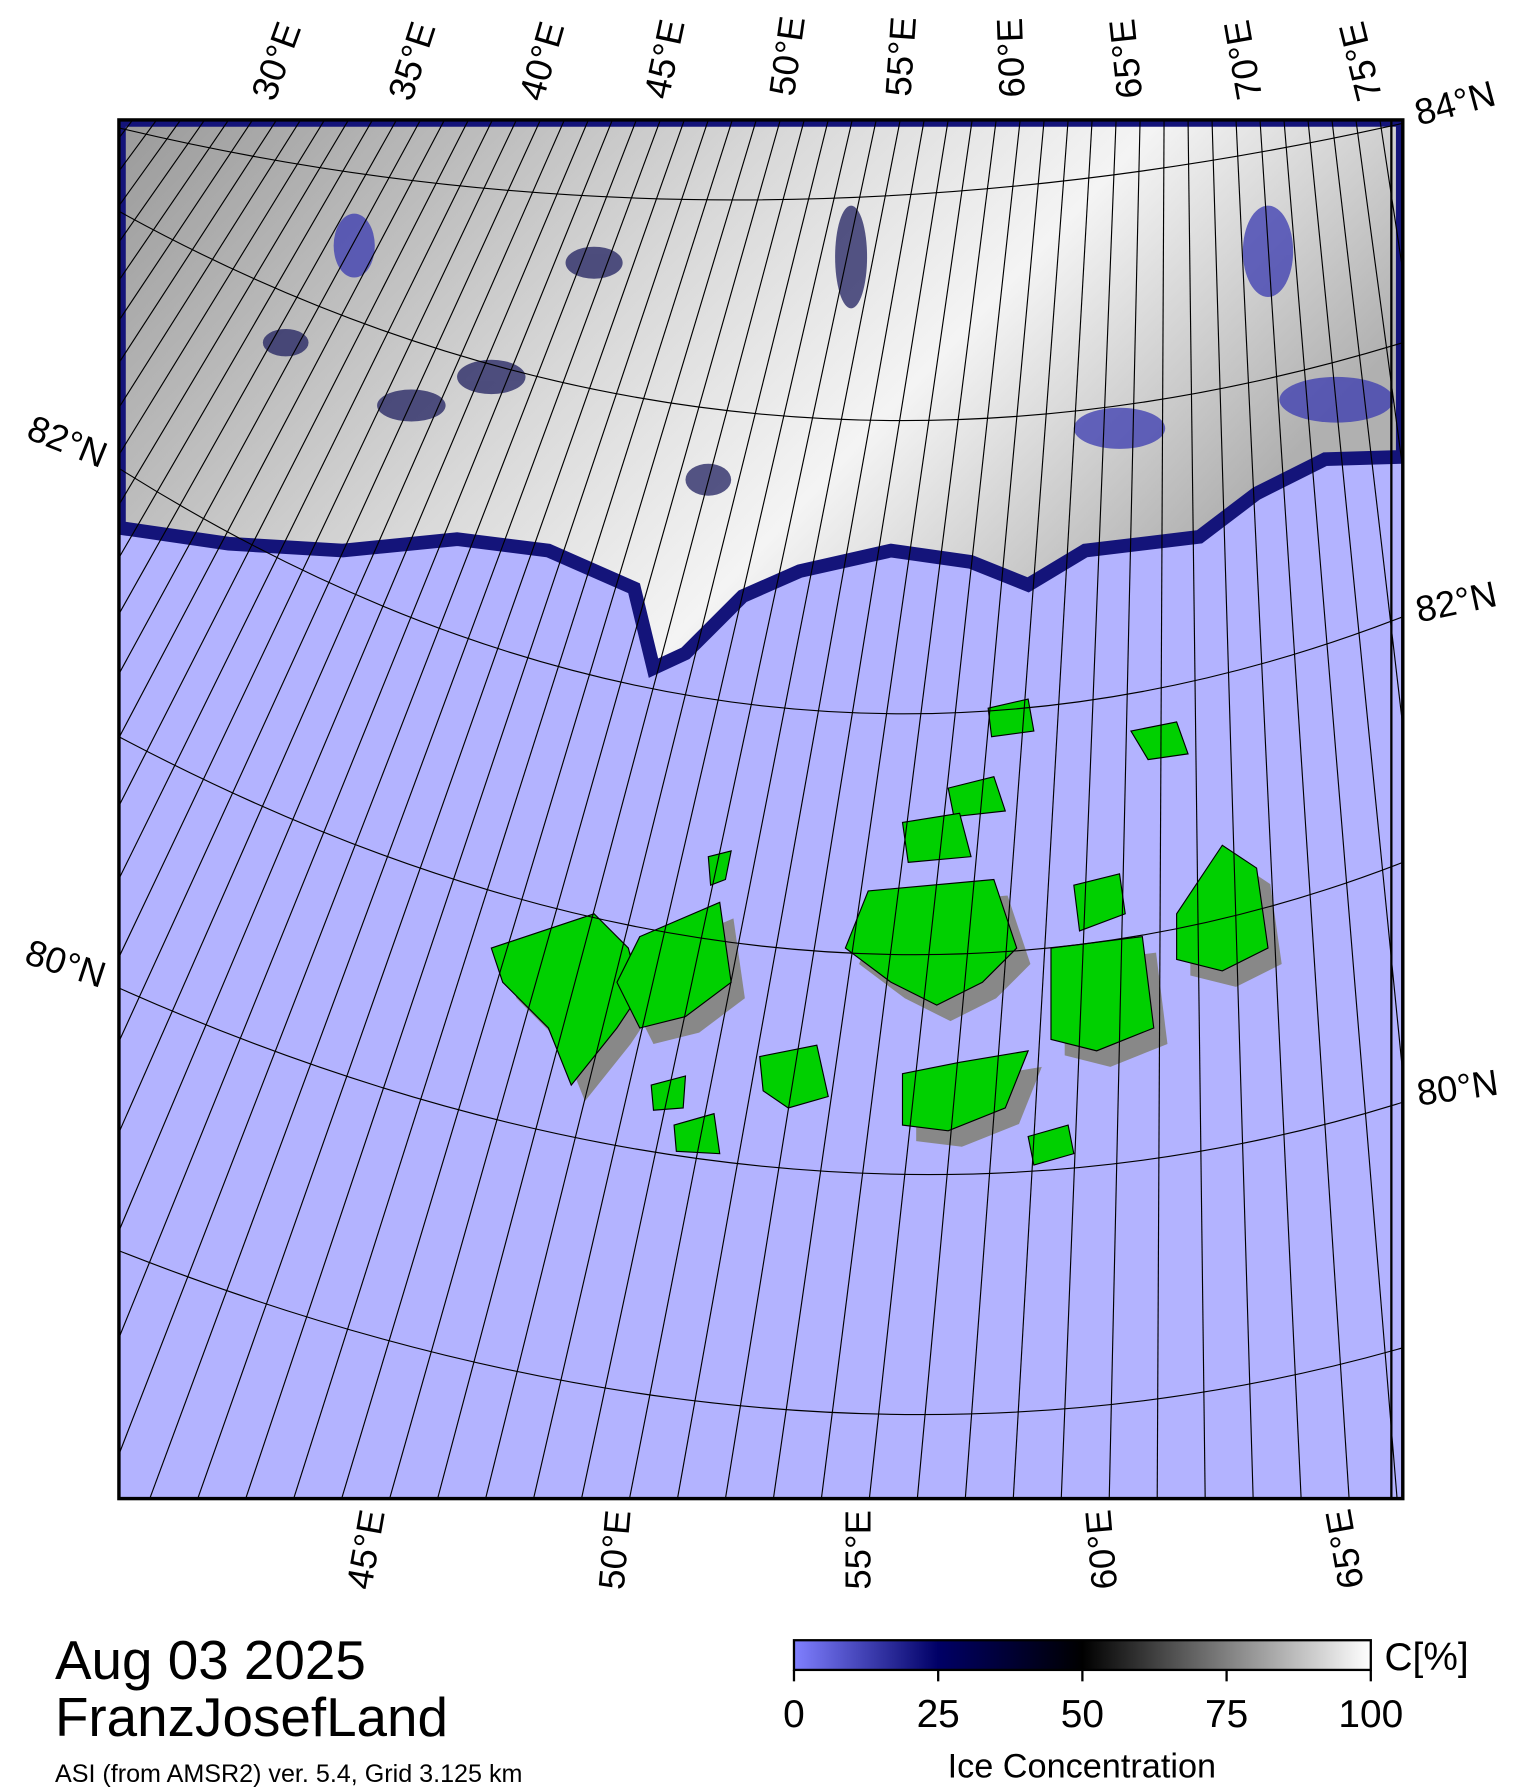 The width and height of the screenshot is (1516, 1791). Describe the element at coordinates (901, 56) in the screenshot. I see `top-lon-label: 55°E` at that location.